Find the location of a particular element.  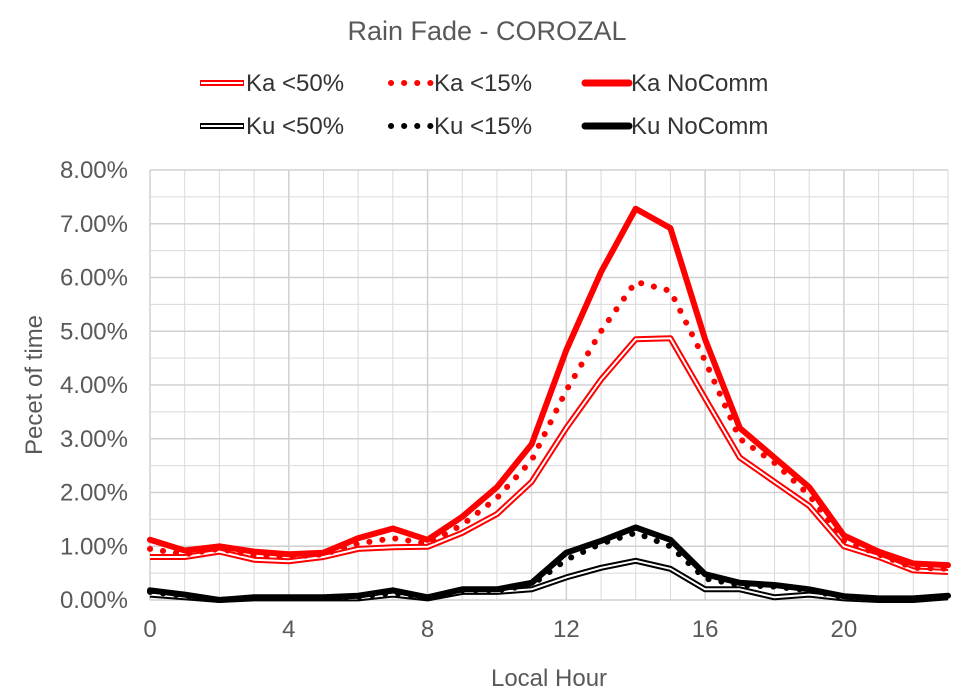

y-tick-label: 3.00% is located at coordinates (94, 439).